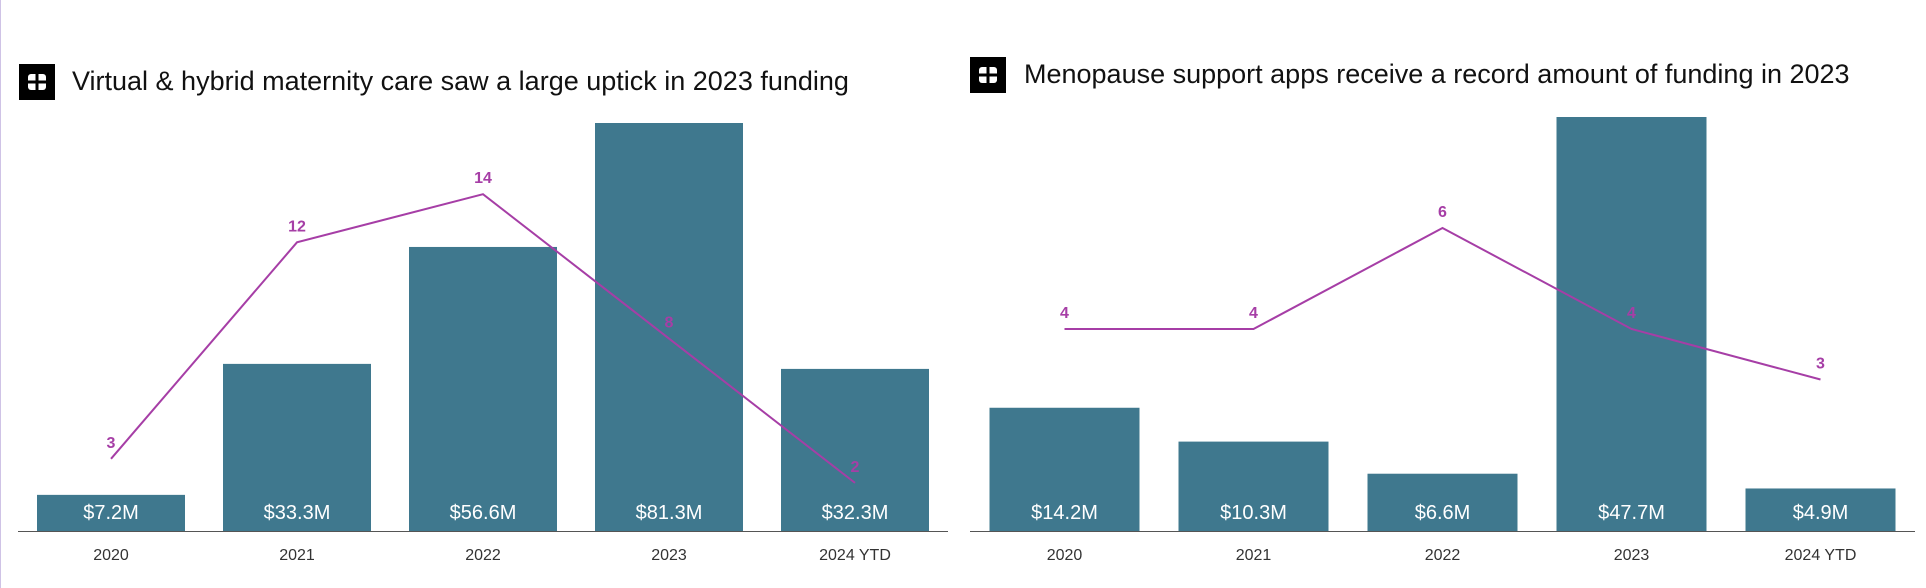  Describe the element at coordinates (1631, 513) in the screenshot. I see `bar-value-label: $47.7M` at that location.